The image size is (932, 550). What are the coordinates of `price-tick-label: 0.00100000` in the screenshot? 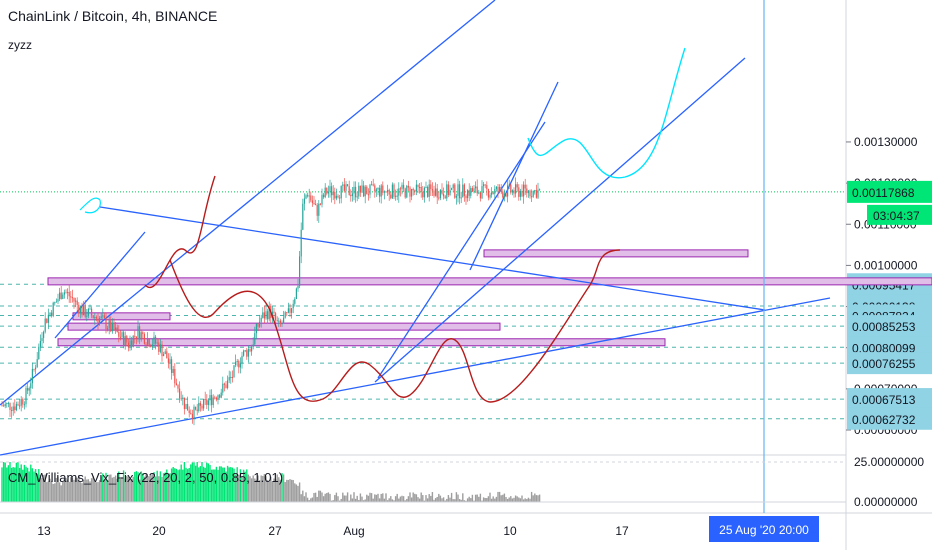 It's located at (886, 265).